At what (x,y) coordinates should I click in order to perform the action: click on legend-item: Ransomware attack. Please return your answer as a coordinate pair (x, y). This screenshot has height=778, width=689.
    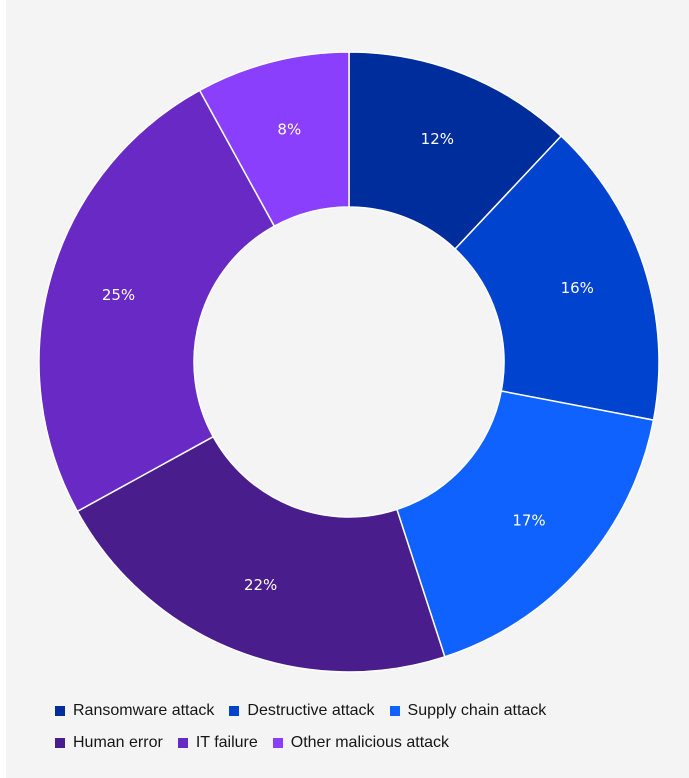
    Looking at the image, I should click on (134, 711).